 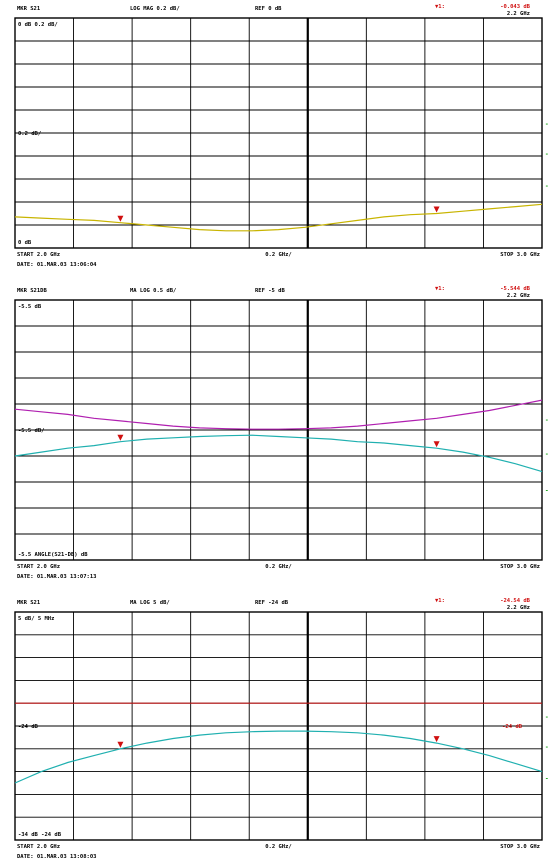 What do you see at coordinates (512, 727) in the screenshot?
I see `level-label-right: -24 dB` at bounding box center [512, 727].